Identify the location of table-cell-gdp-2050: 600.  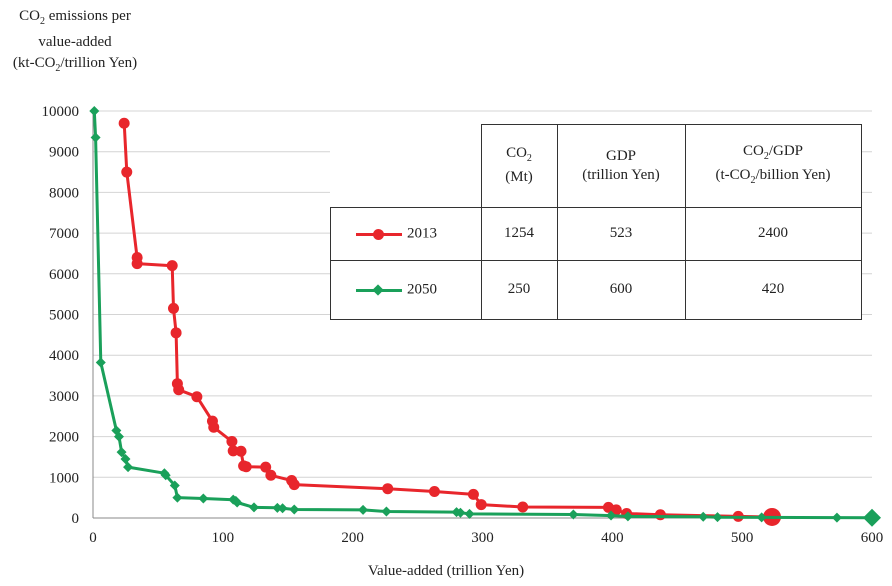
(621, 289).